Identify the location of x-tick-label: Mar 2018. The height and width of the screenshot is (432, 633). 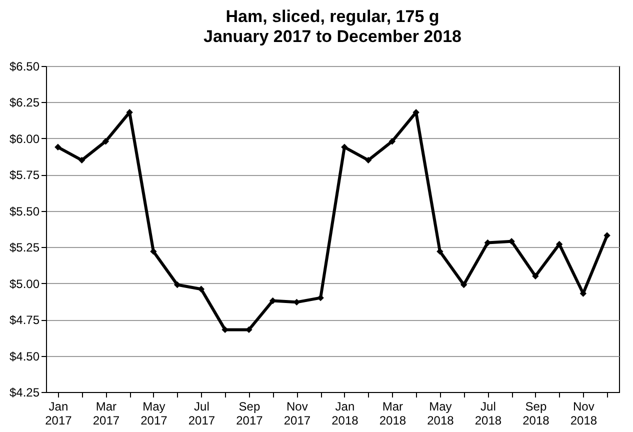
(392, 414).